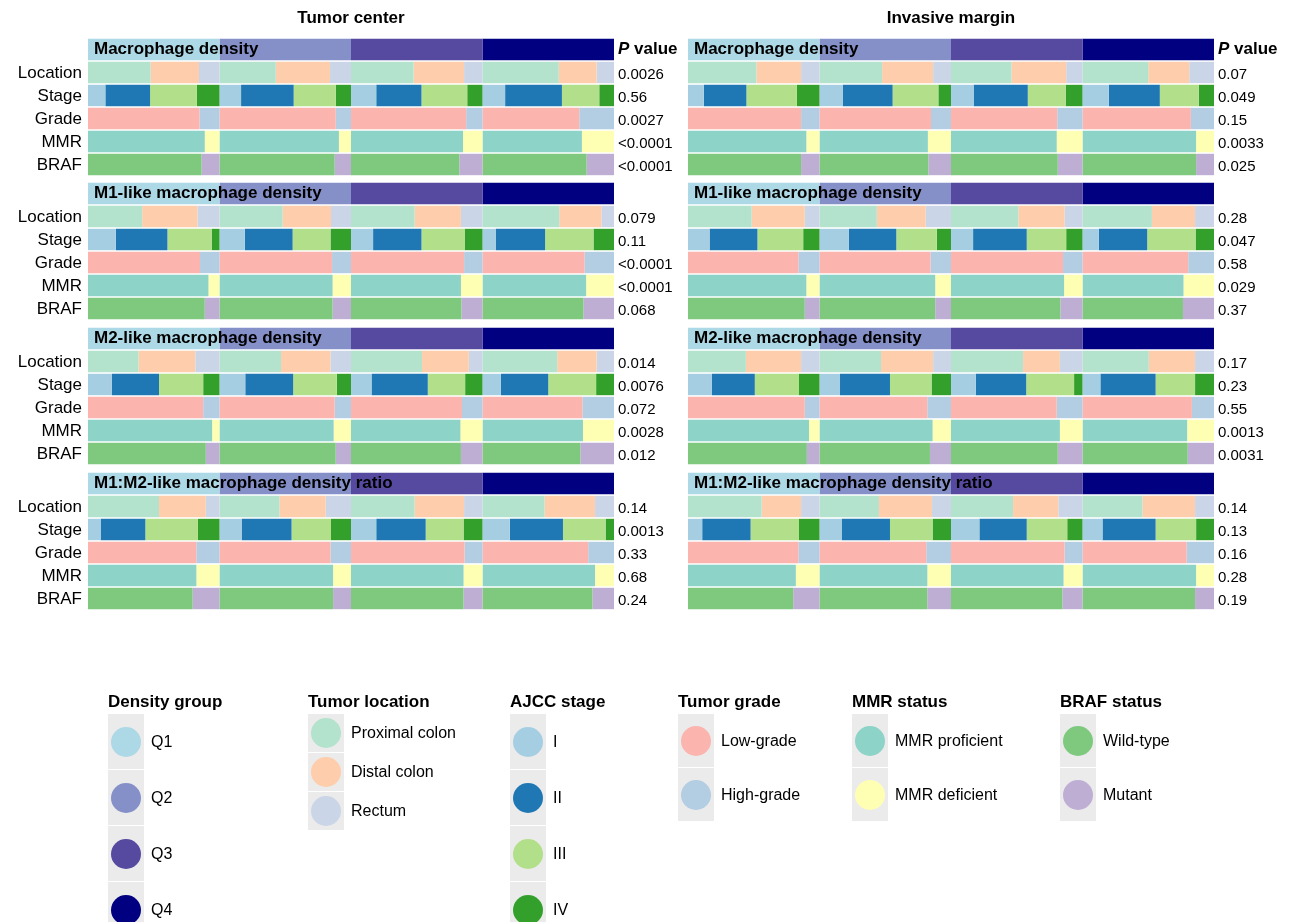 This screenshot has height=922, width=1301. What do you see at coordinates (1111, 702) in the screenshot?
I see `legend-title: BRAF status` at bounding box center [1111, 702].